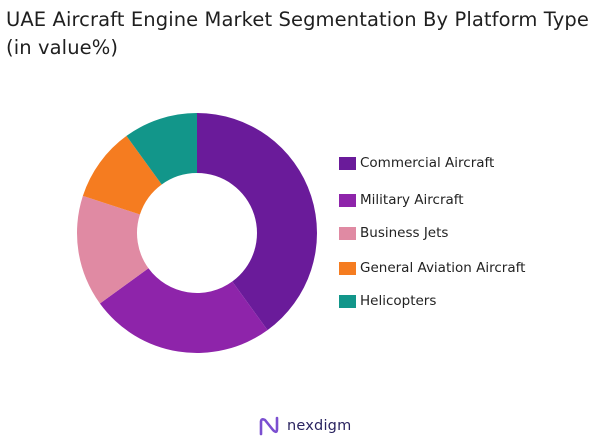  I want to click on legend-item-military-aircraft: Military Aircraft, so click(401, 200).